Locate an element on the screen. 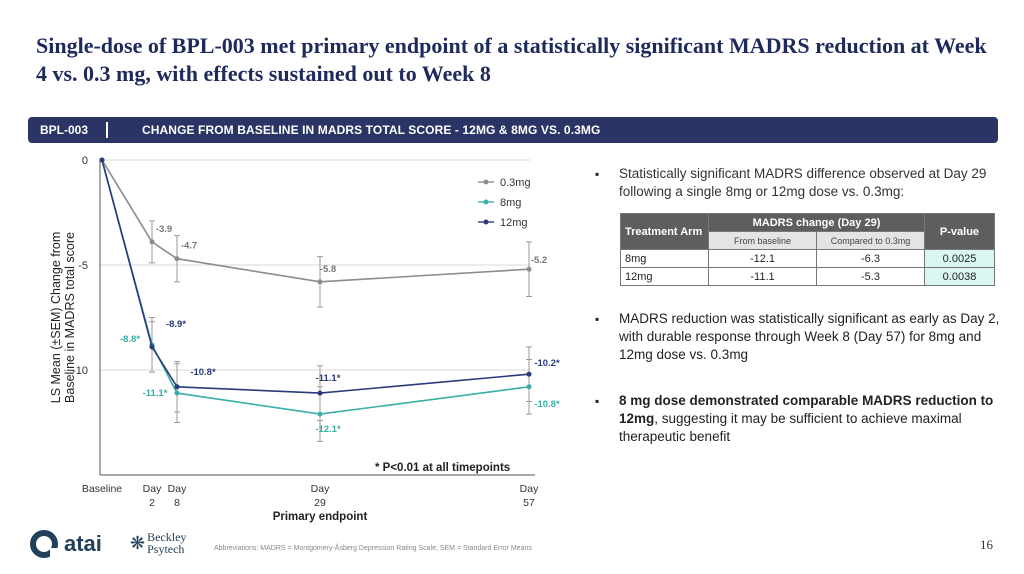 This screenshot has height=574, width=1024. data-label: -8.9* is located at coordinates (176, 324).